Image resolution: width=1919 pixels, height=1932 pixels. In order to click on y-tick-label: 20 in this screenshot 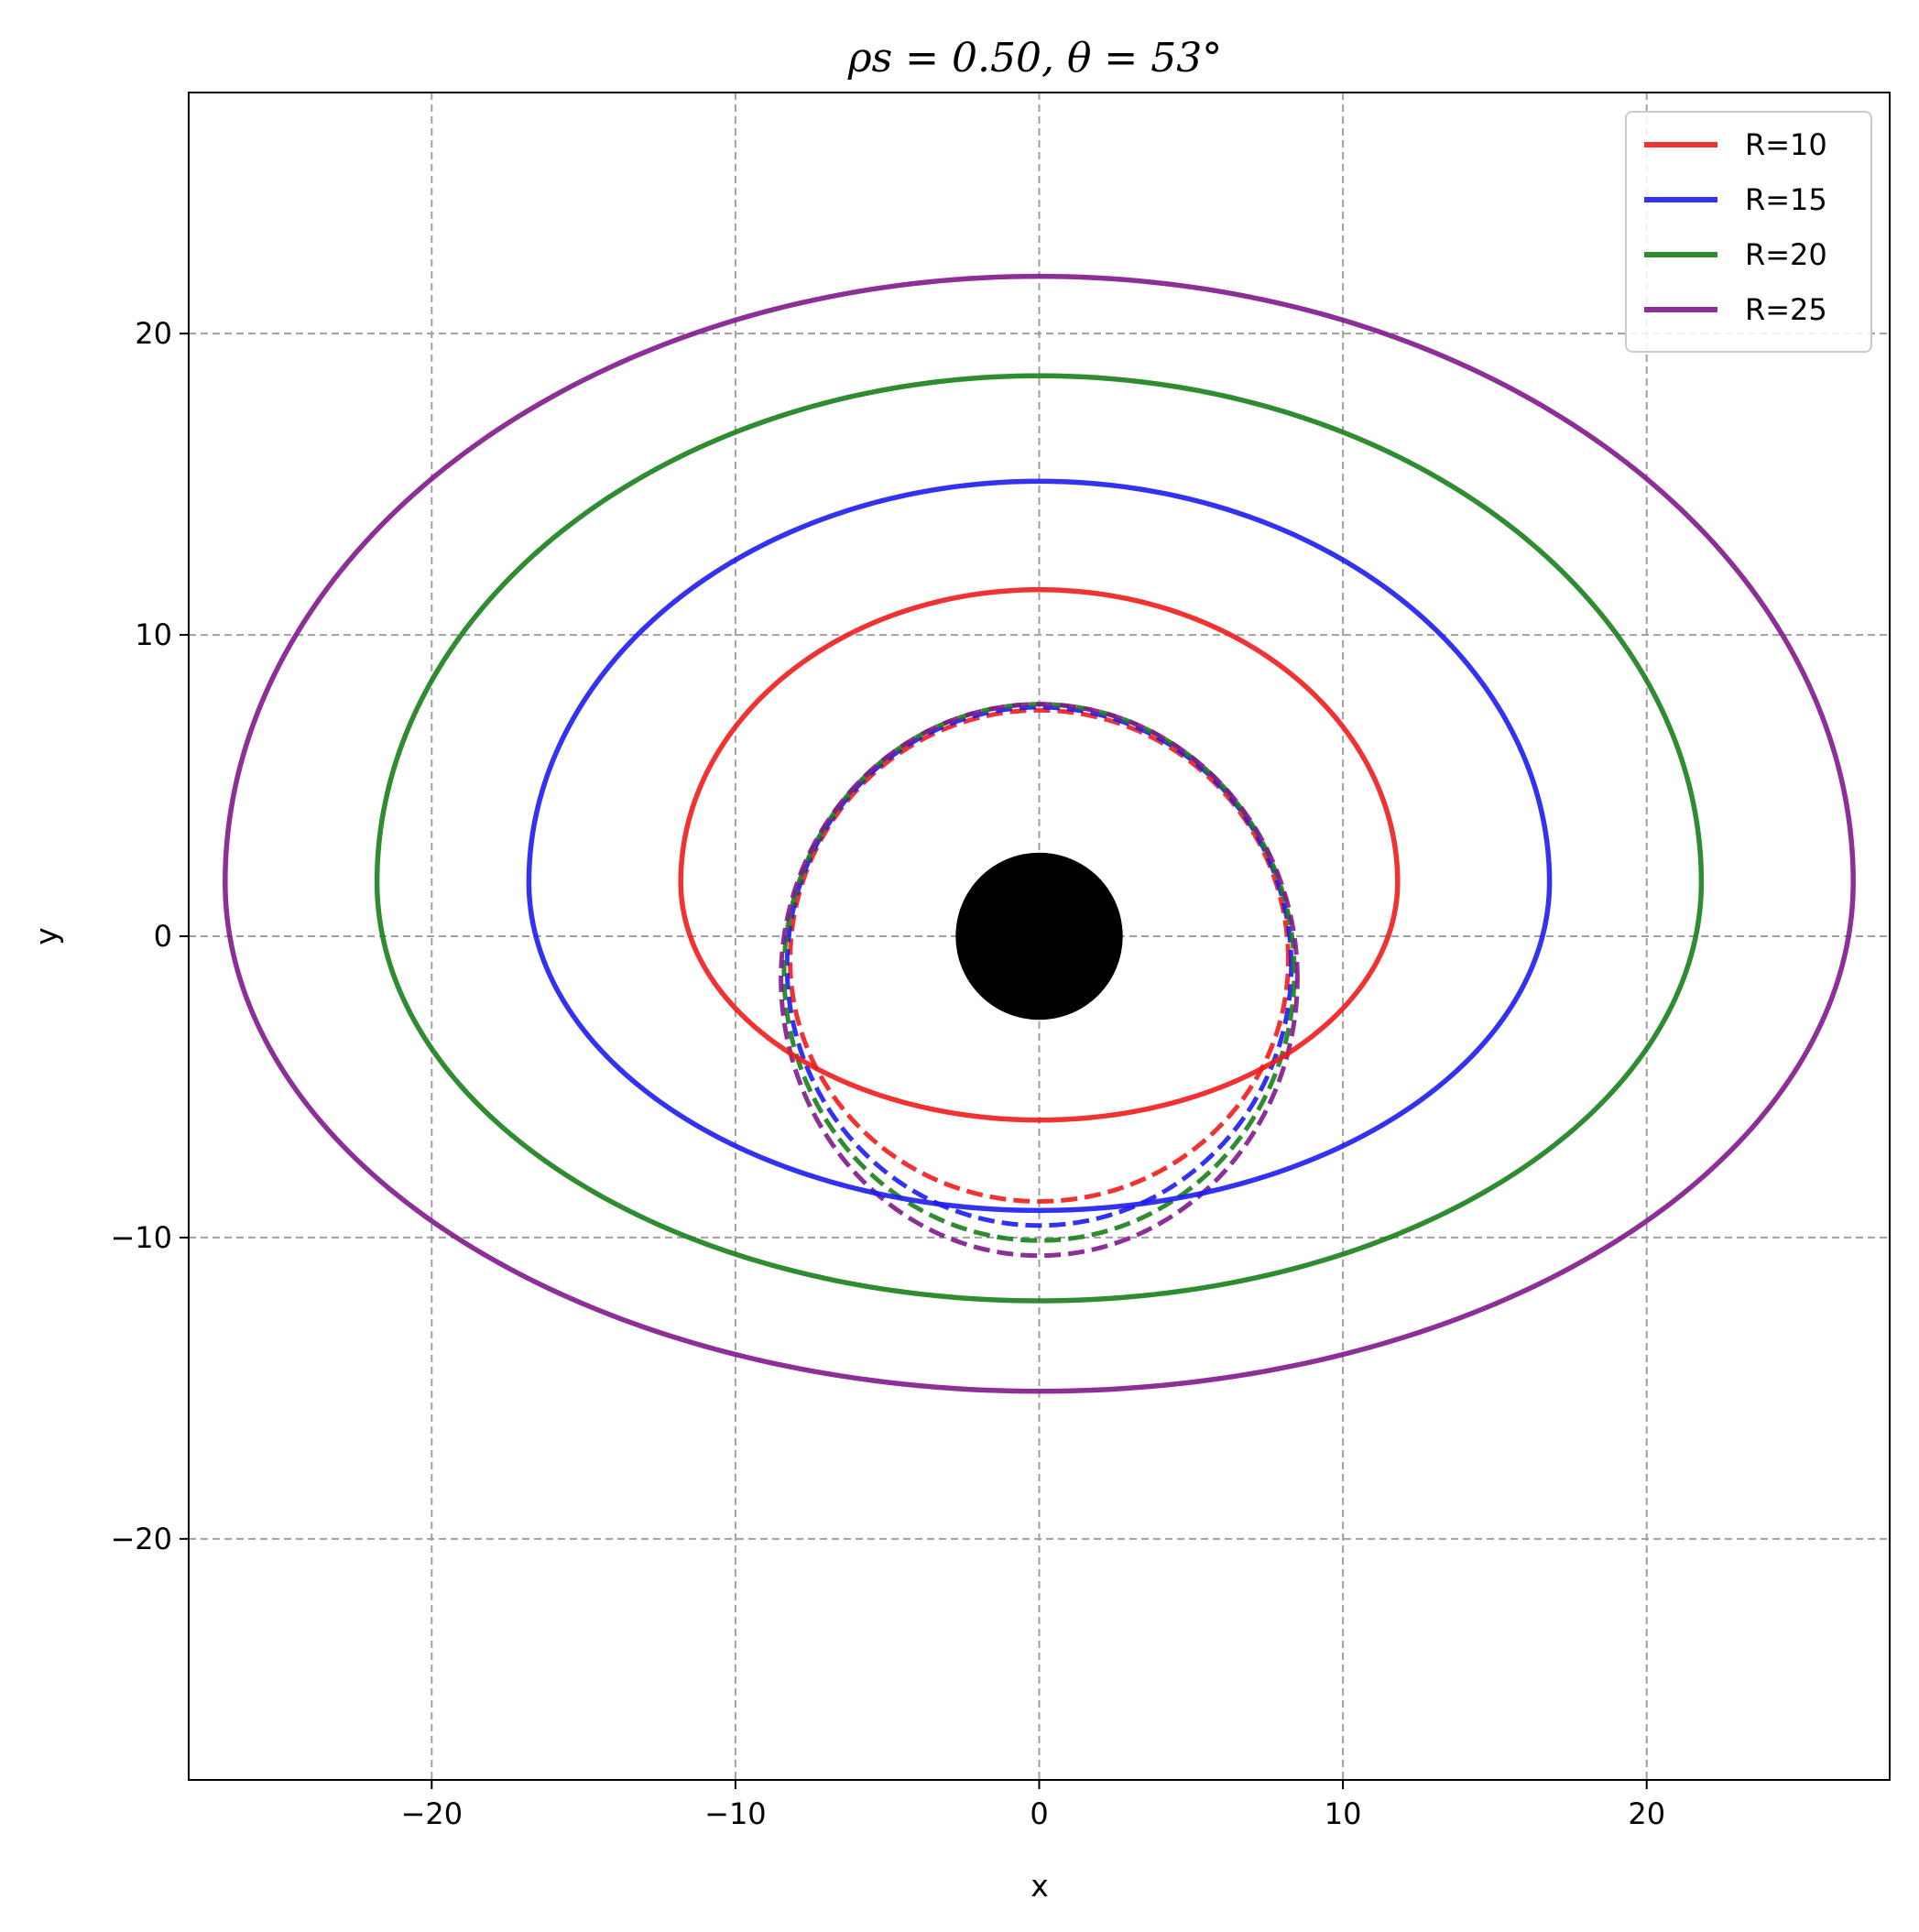, I will do `click(154, 334)`.